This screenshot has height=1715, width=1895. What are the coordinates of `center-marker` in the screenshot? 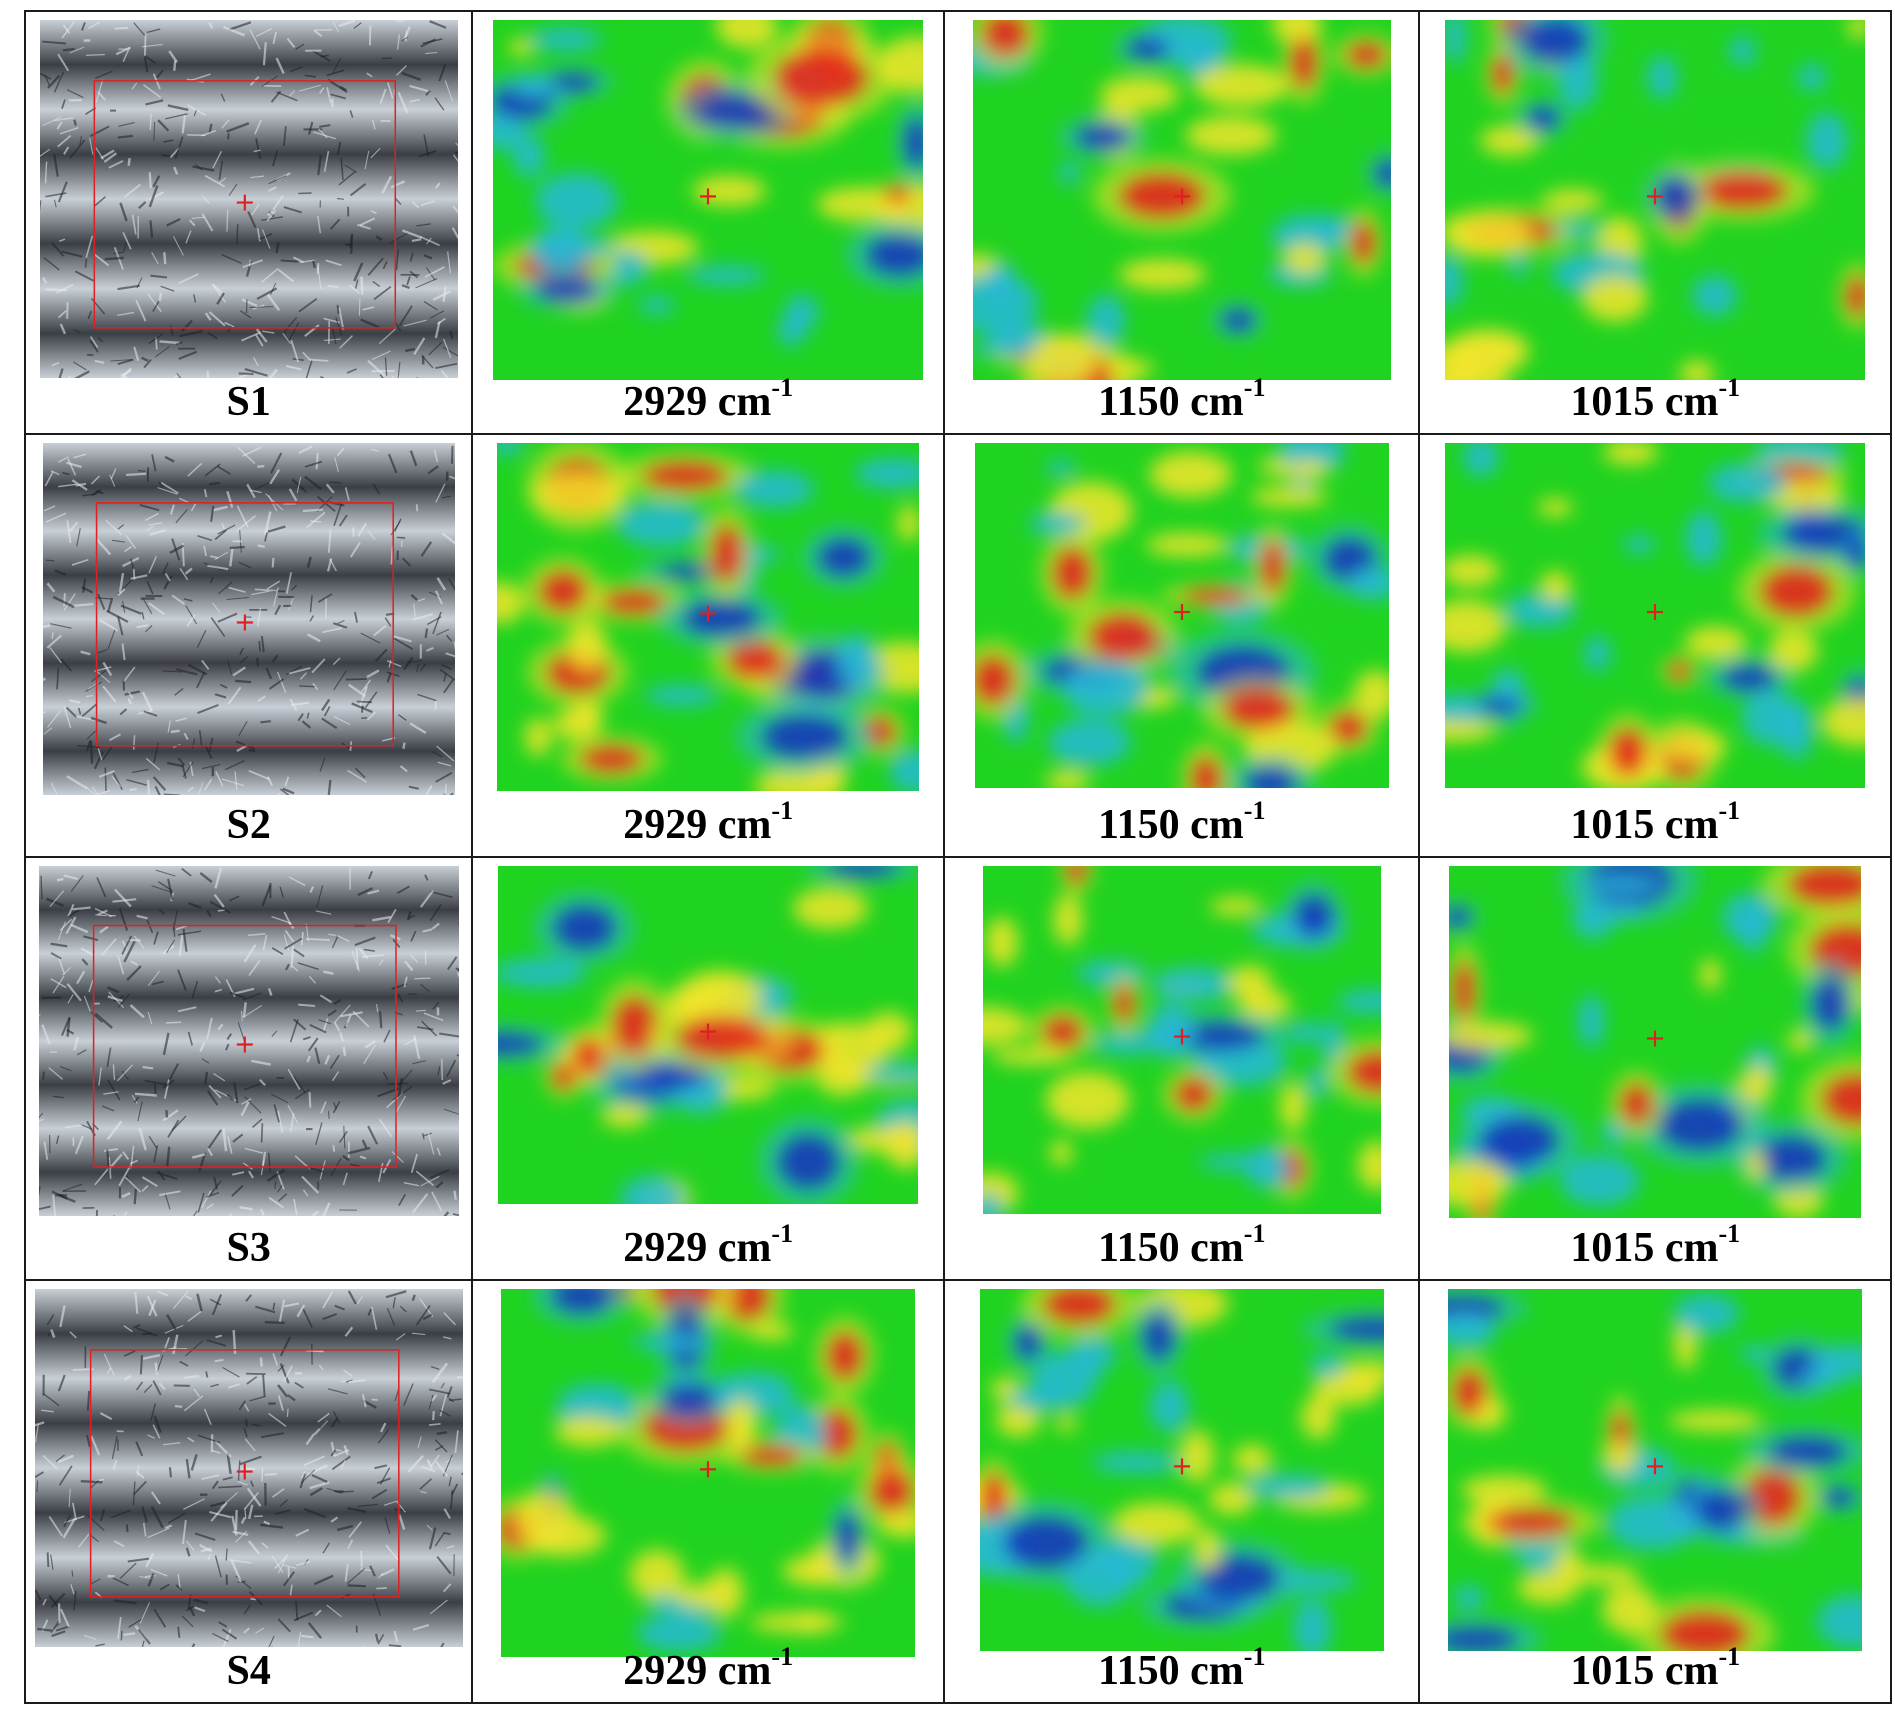 It's located at (1655, 612).